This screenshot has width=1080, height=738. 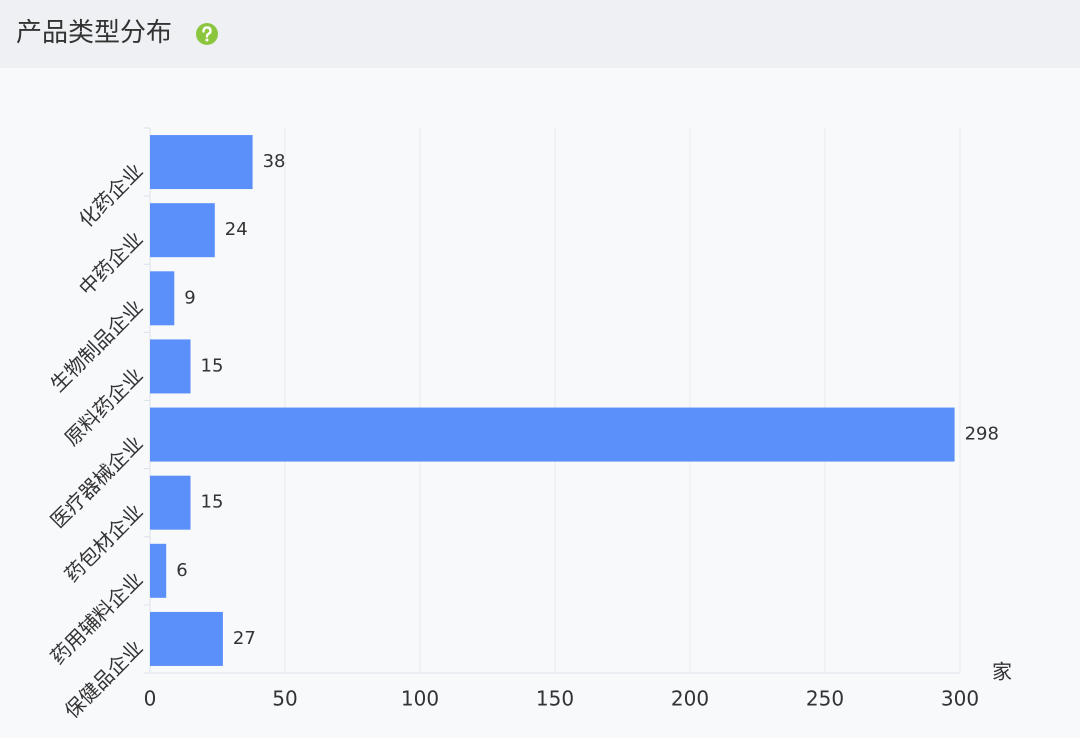 I want to click on value-label: 298, so click(x=982, y=434).